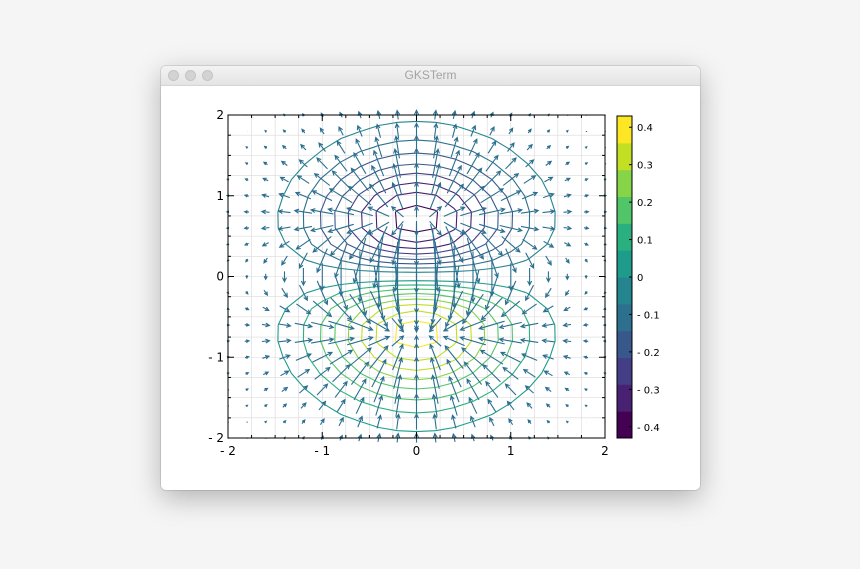 The width and height of the screenshot is (860, 569). I want to click on close-button, so click(173, 75).